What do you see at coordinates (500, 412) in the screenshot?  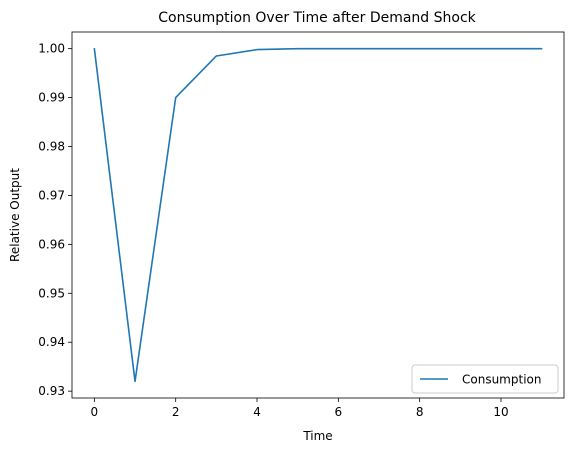 I see `x-tick-label: 10` at bounding box center [500, 412].